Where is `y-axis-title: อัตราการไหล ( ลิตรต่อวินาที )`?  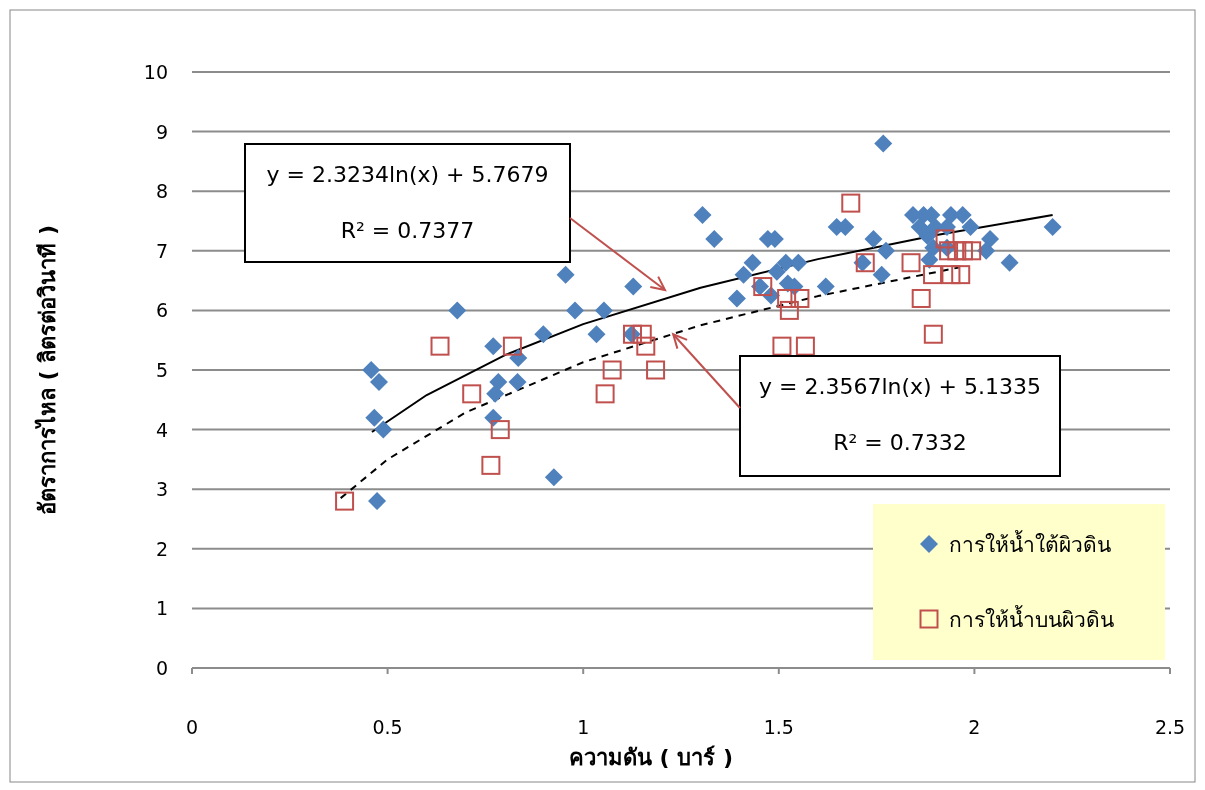
y-axis-title: อัตราการไหล ( ลิตรต่อวินาที ) is located at coordinates (47, 370).